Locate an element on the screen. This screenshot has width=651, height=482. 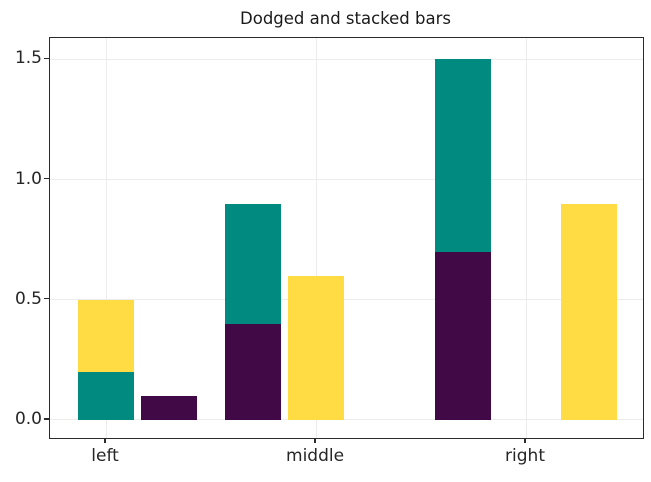
bar-segment-purple-middle is located at coordinates (253, 371).